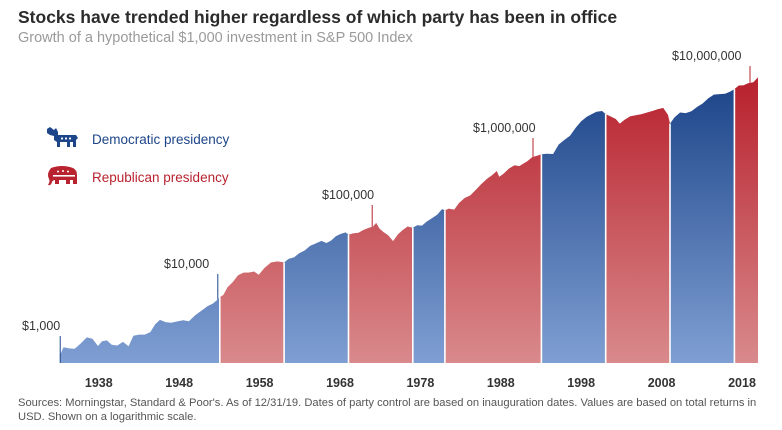  Describe the element at coordinates (420, 383) in the screenshot. I see `x-tick-label: 1978` at that location.